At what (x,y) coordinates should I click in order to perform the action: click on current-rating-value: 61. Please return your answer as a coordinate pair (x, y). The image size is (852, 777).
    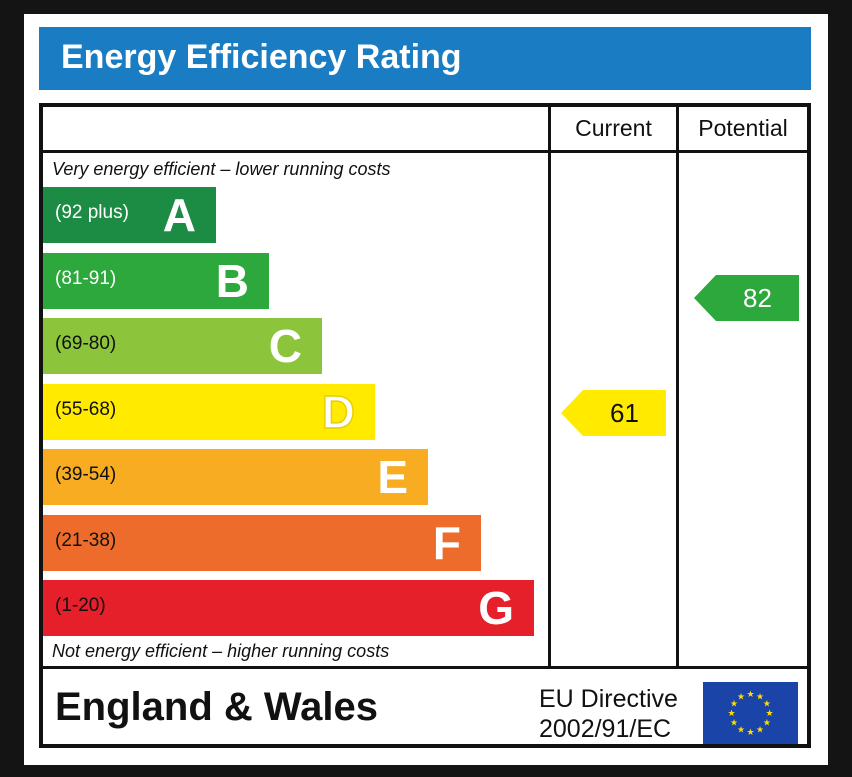
    Looking at the image, I should click on (624, 413).